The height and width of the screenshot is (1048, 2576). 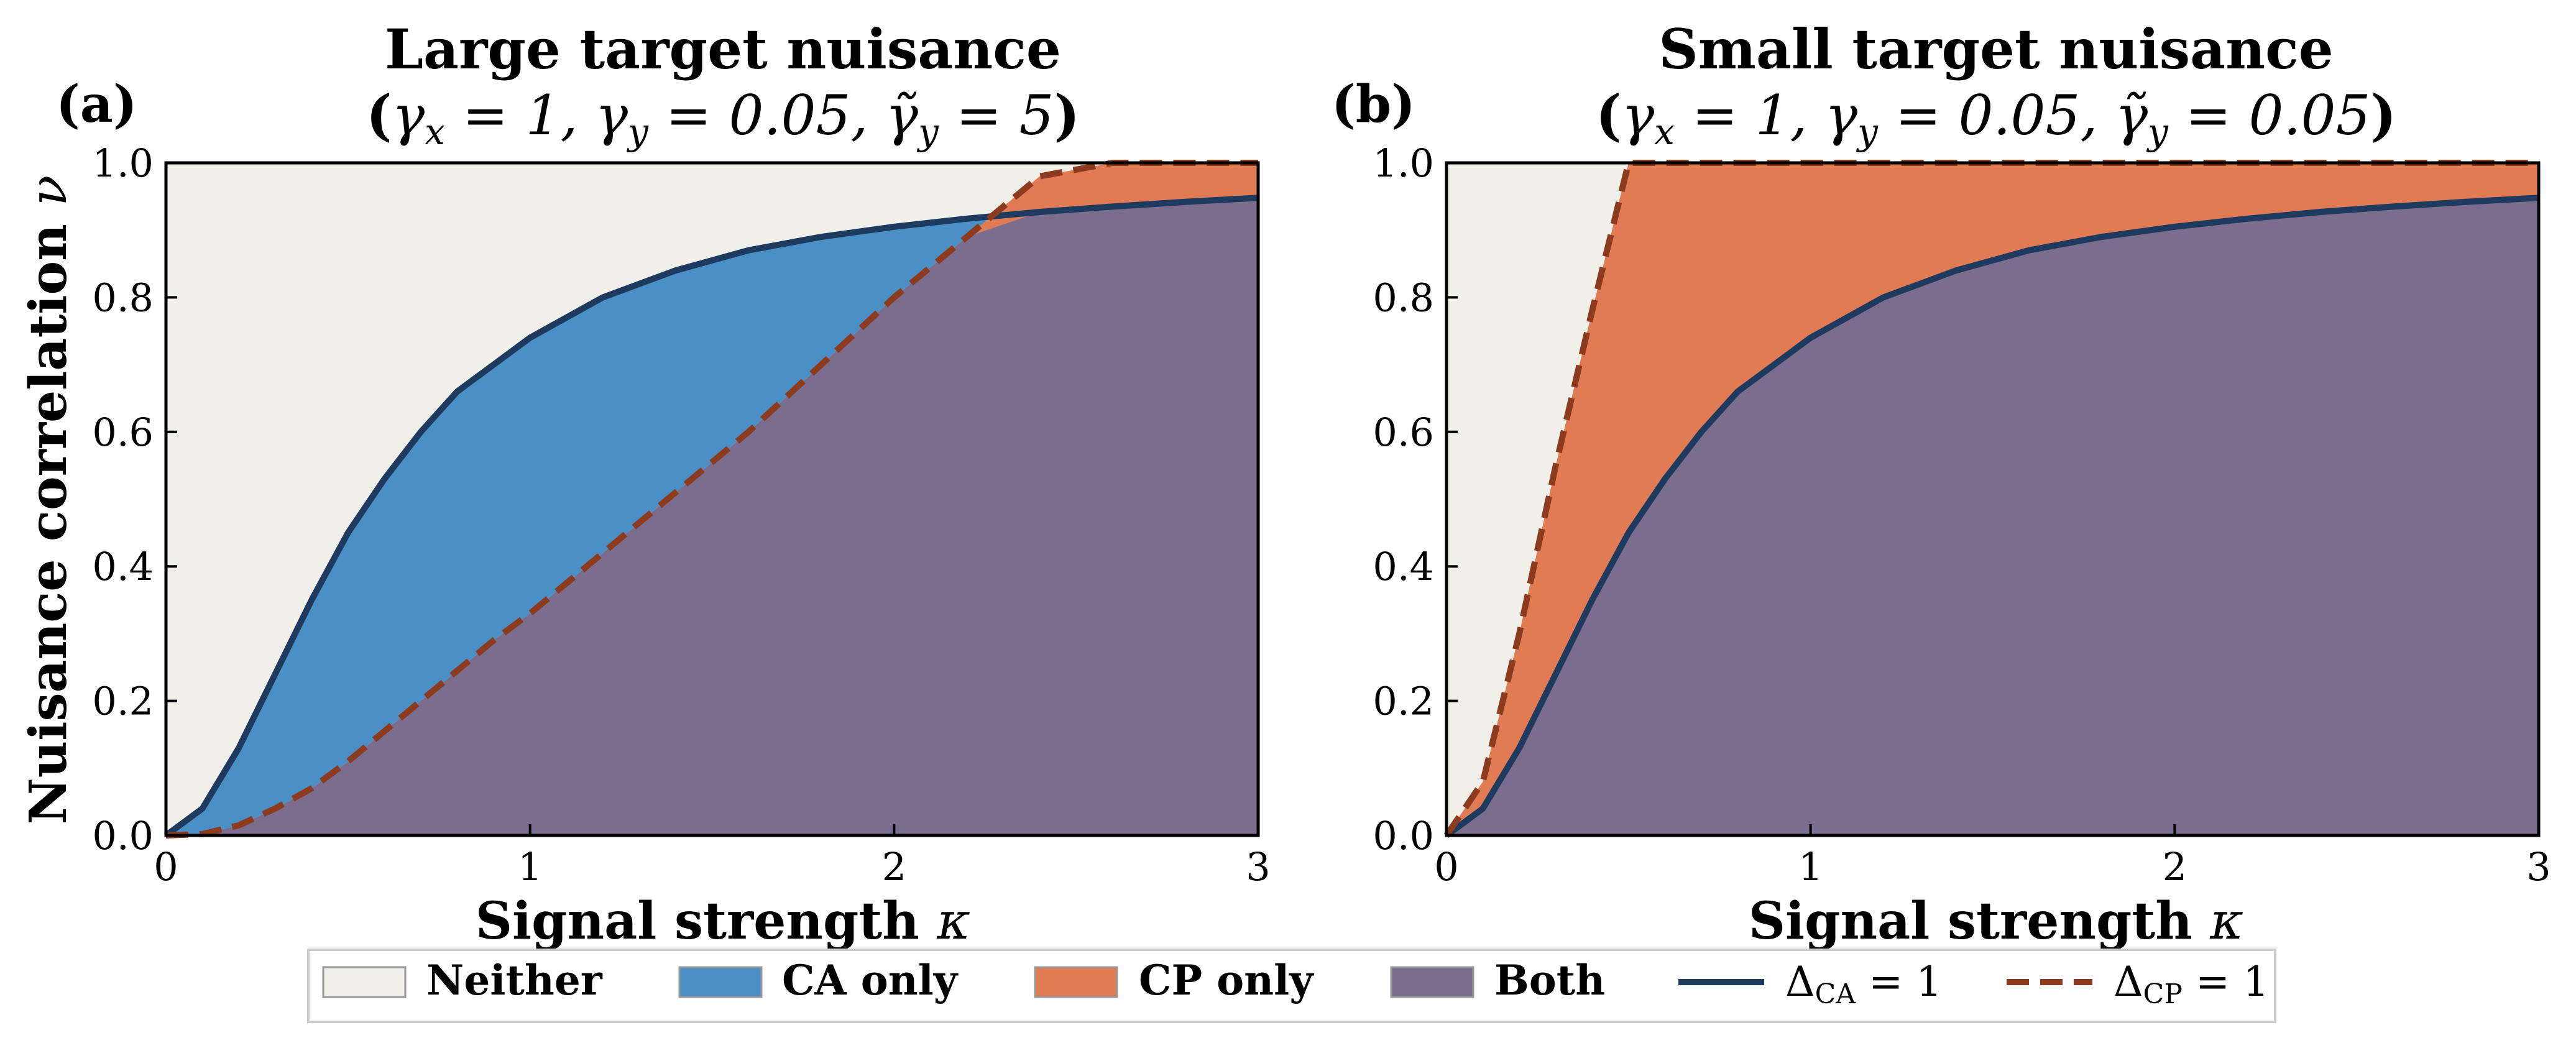 What do you see at coordinates (1373, 105) in the screenshot?
I see `panel-label-b: (b)` at bounding box center [1373, 105].